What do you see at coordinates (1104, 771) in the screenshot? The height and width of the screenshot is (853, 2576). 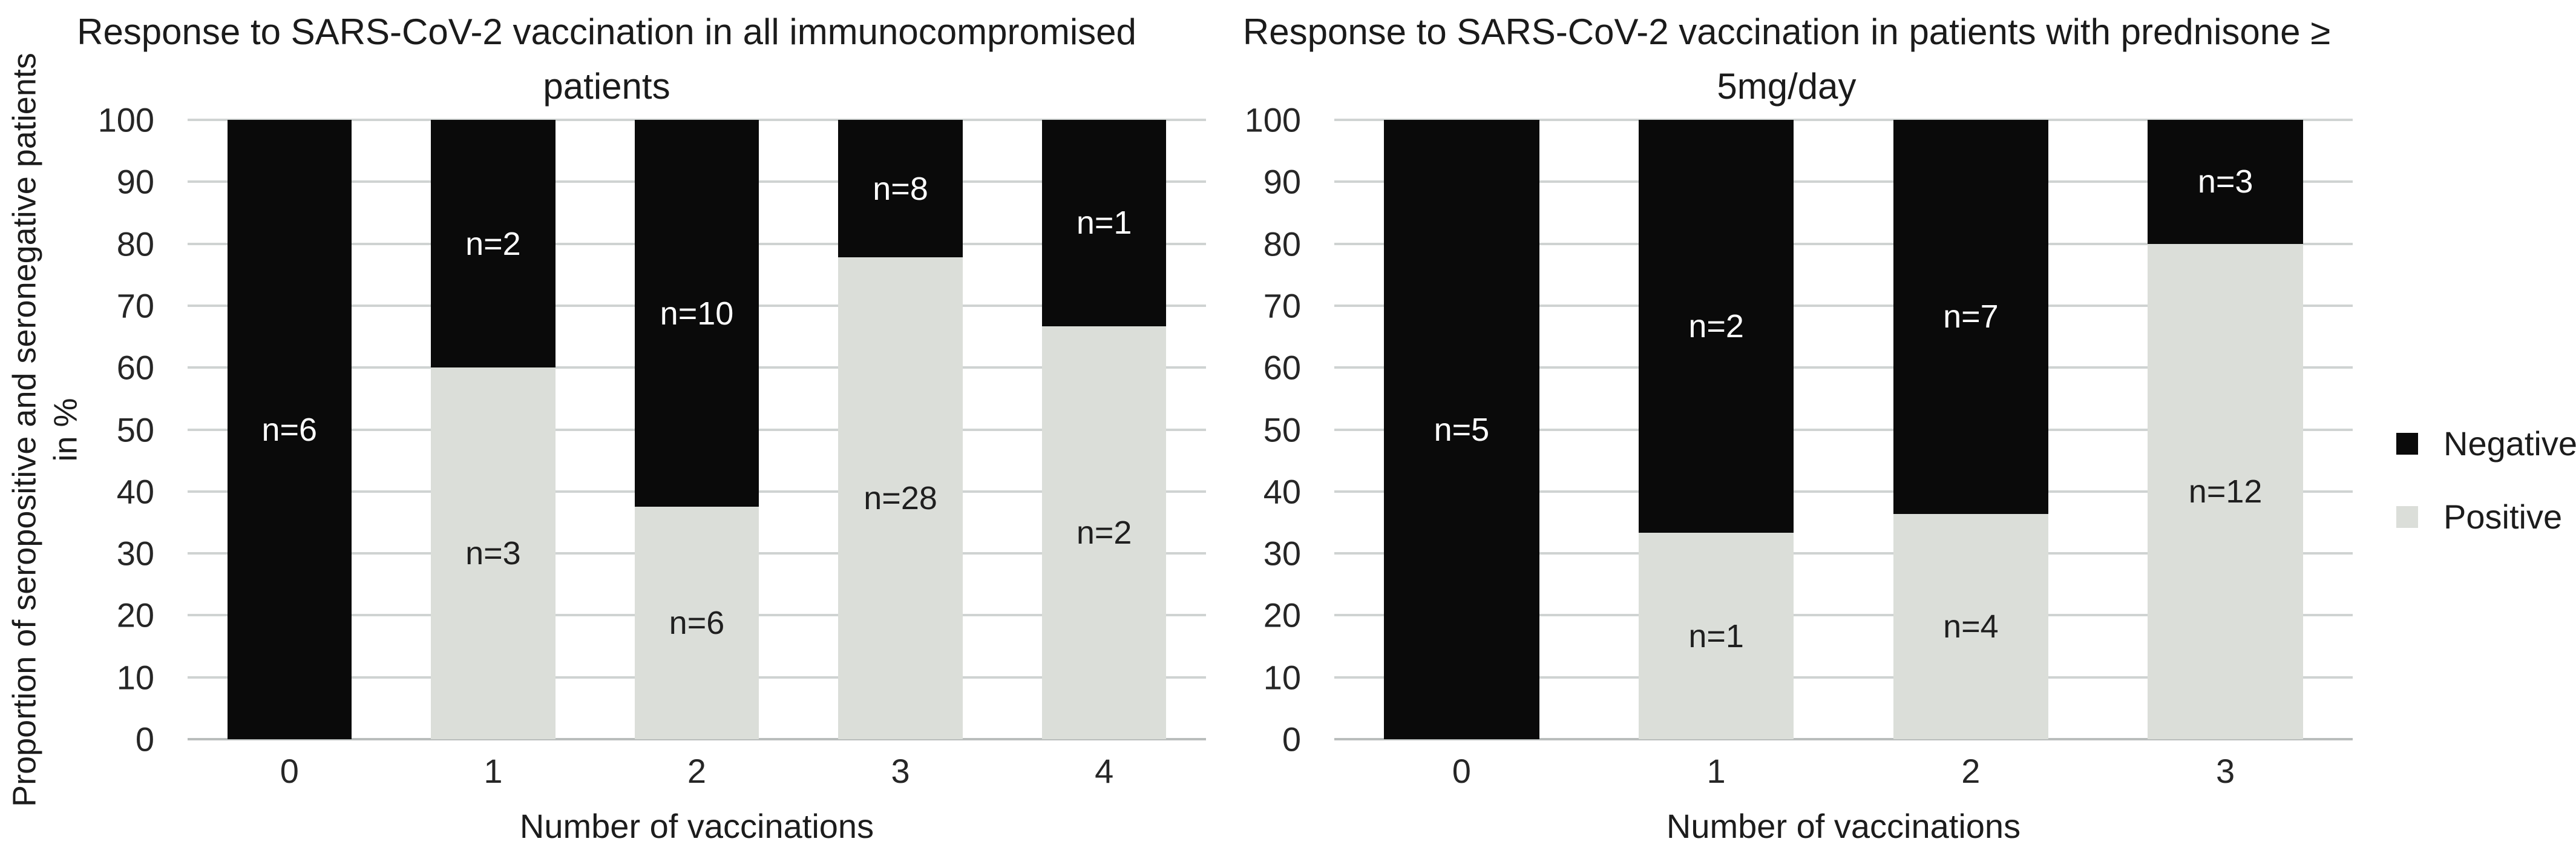 I see `x-tick-label: 4` at bounding box center [1104, 771].